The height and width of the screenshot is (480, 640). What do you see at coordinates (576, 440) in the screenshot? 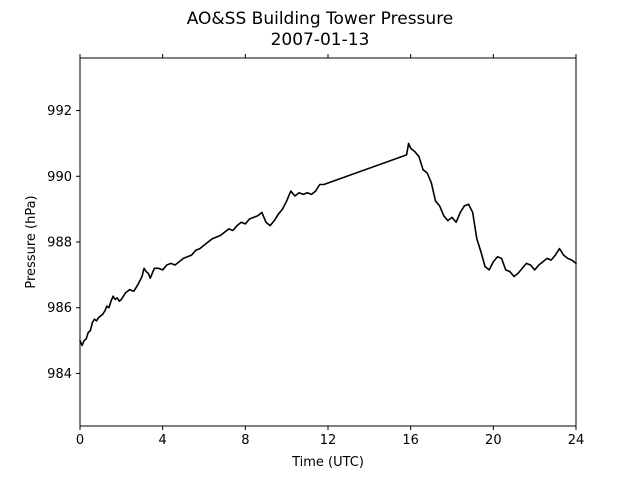
I see `x-tick-label: 24` at bounding box center [576, 440].